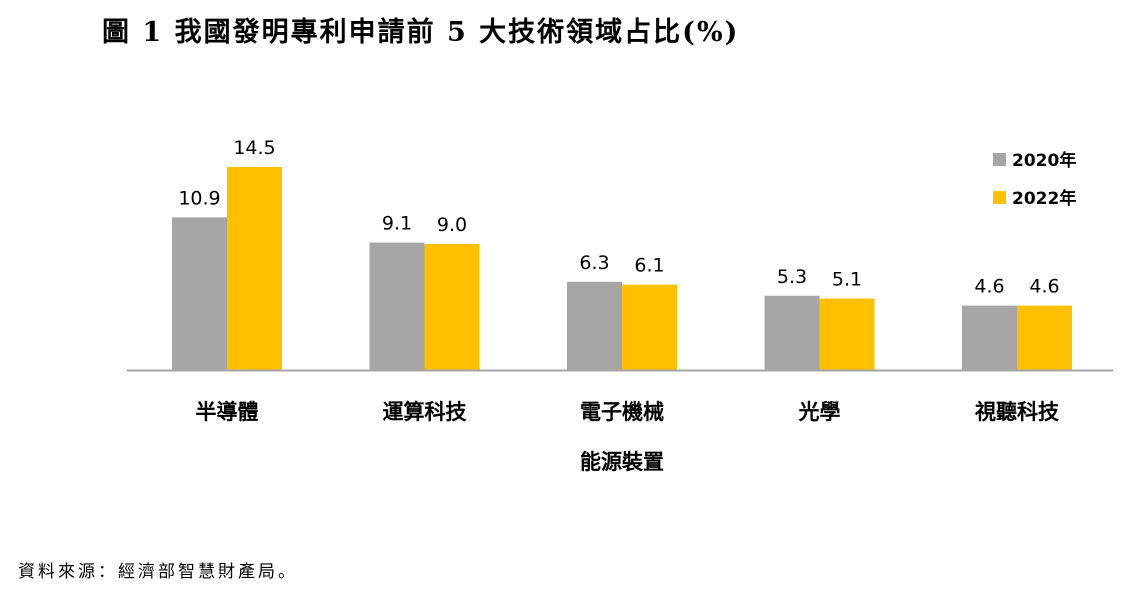  Describe the element at coordinates (227, 412) in the screenshot. I see `x-tick-label-semiconductor: 半導體` at that location.